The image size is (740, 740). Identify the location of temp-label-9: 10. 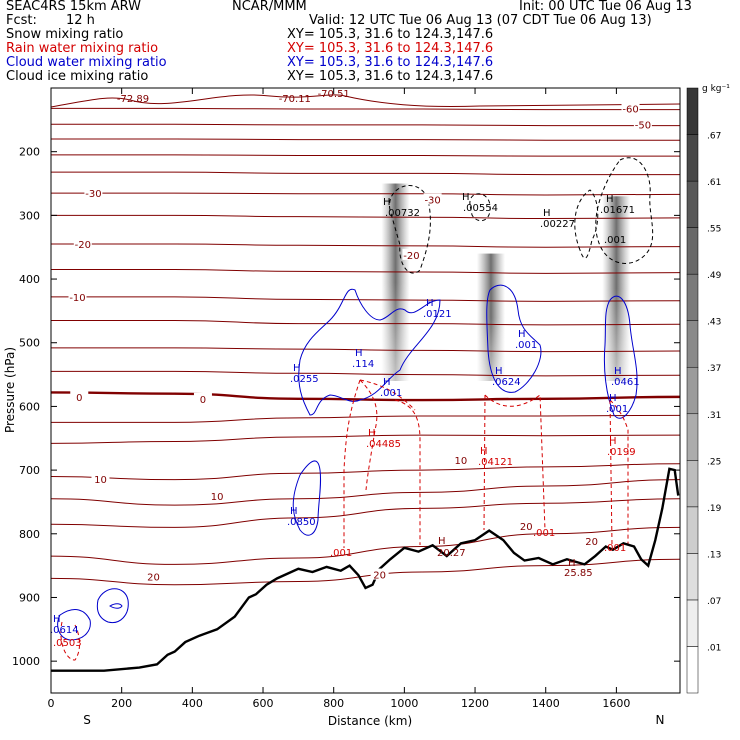
(461, 461).